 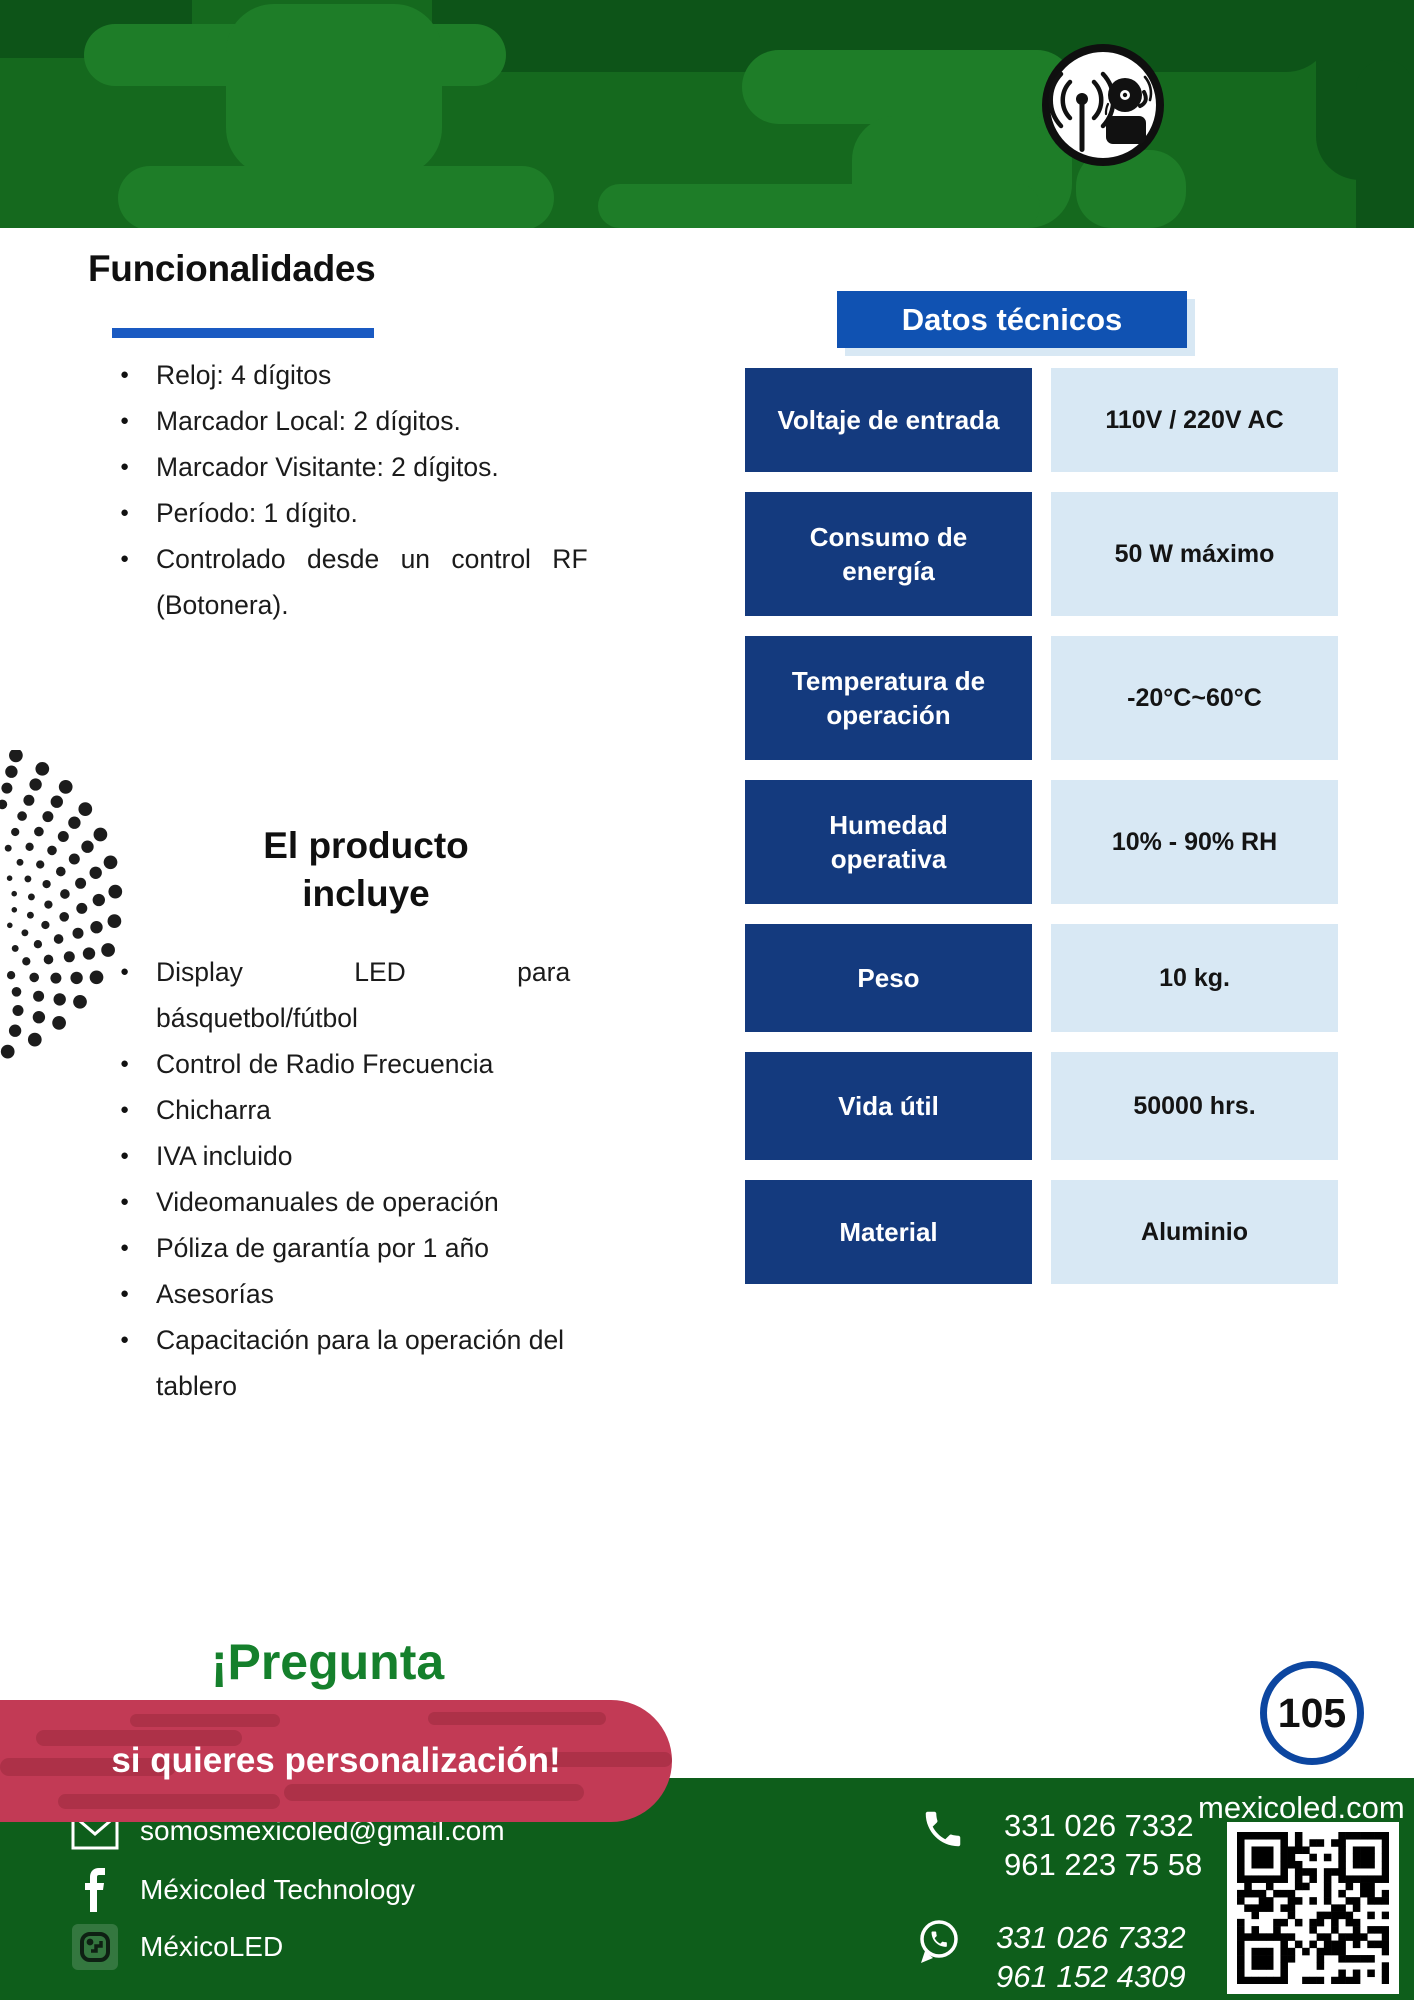 What do you see at coordinates (888, 1106) in the screenshot?
I see `table-label-cell: Vida útil` at bounding box center [888, 1106].